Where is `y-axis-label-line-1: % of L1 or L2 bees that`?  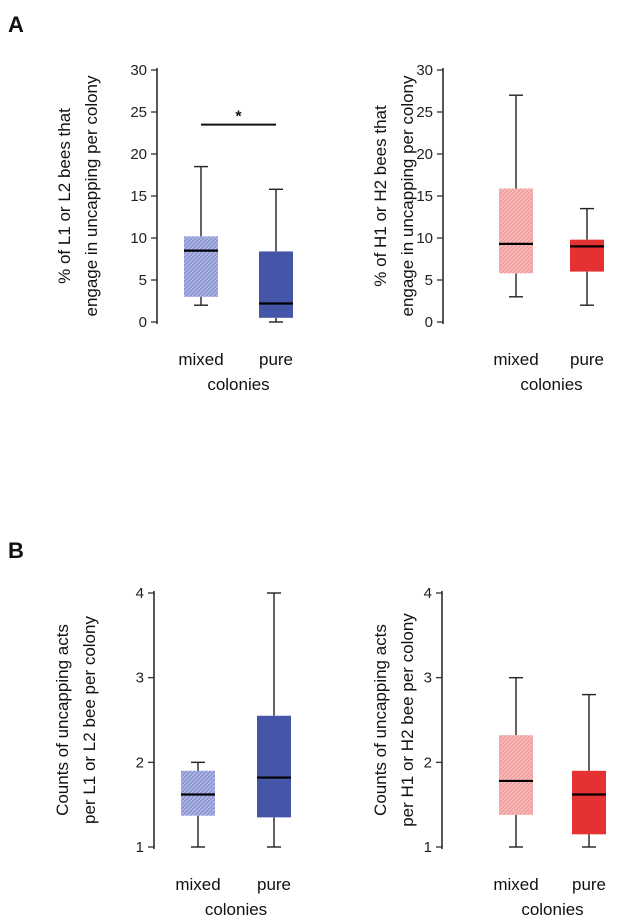
y-axis-label-line-1: % of L1 or L2 bees that is located at coordinates (64, 196).